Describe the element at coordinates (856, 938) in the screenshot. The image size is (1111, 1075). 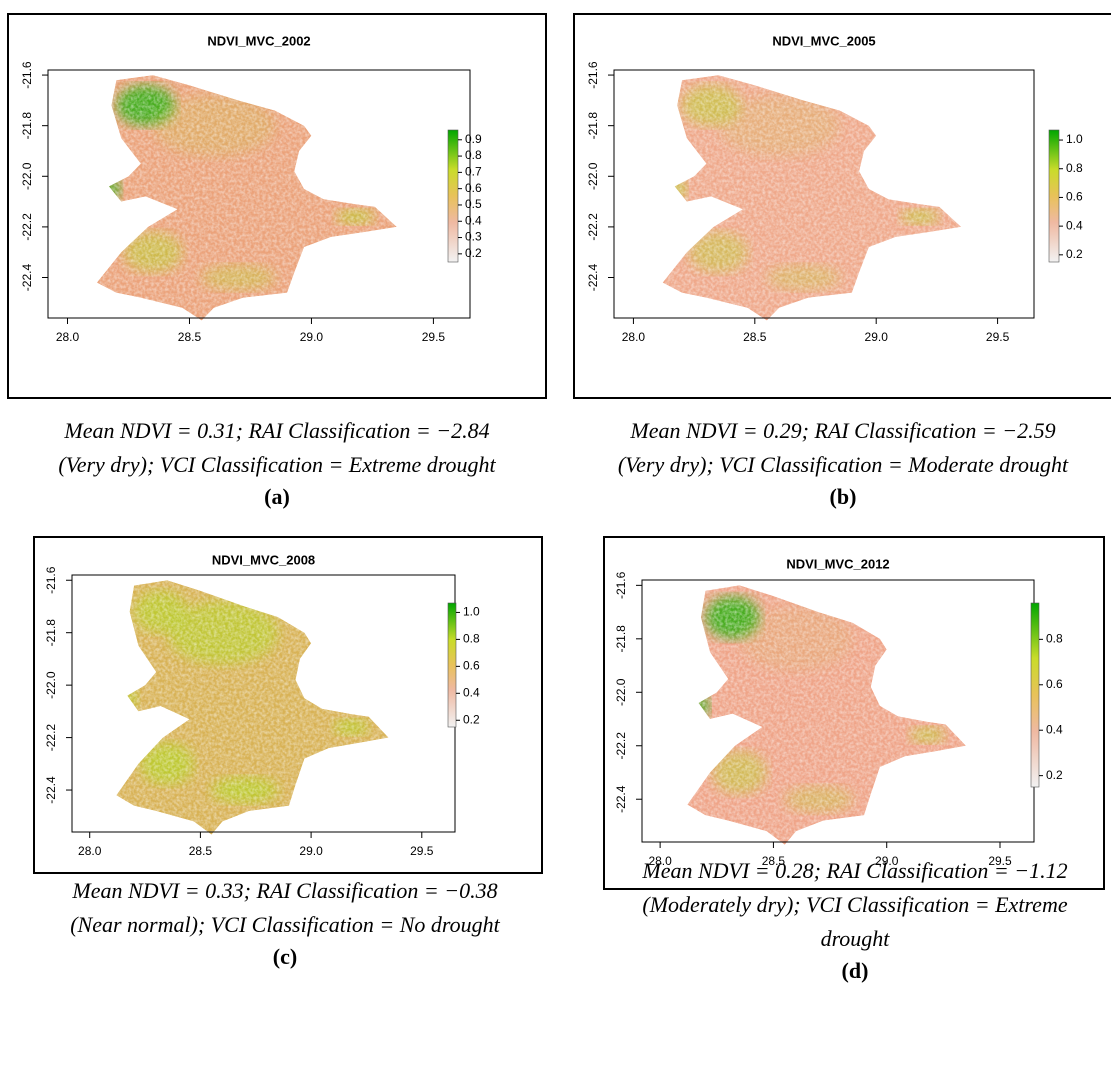
I see `caption-line: drought` at that location.